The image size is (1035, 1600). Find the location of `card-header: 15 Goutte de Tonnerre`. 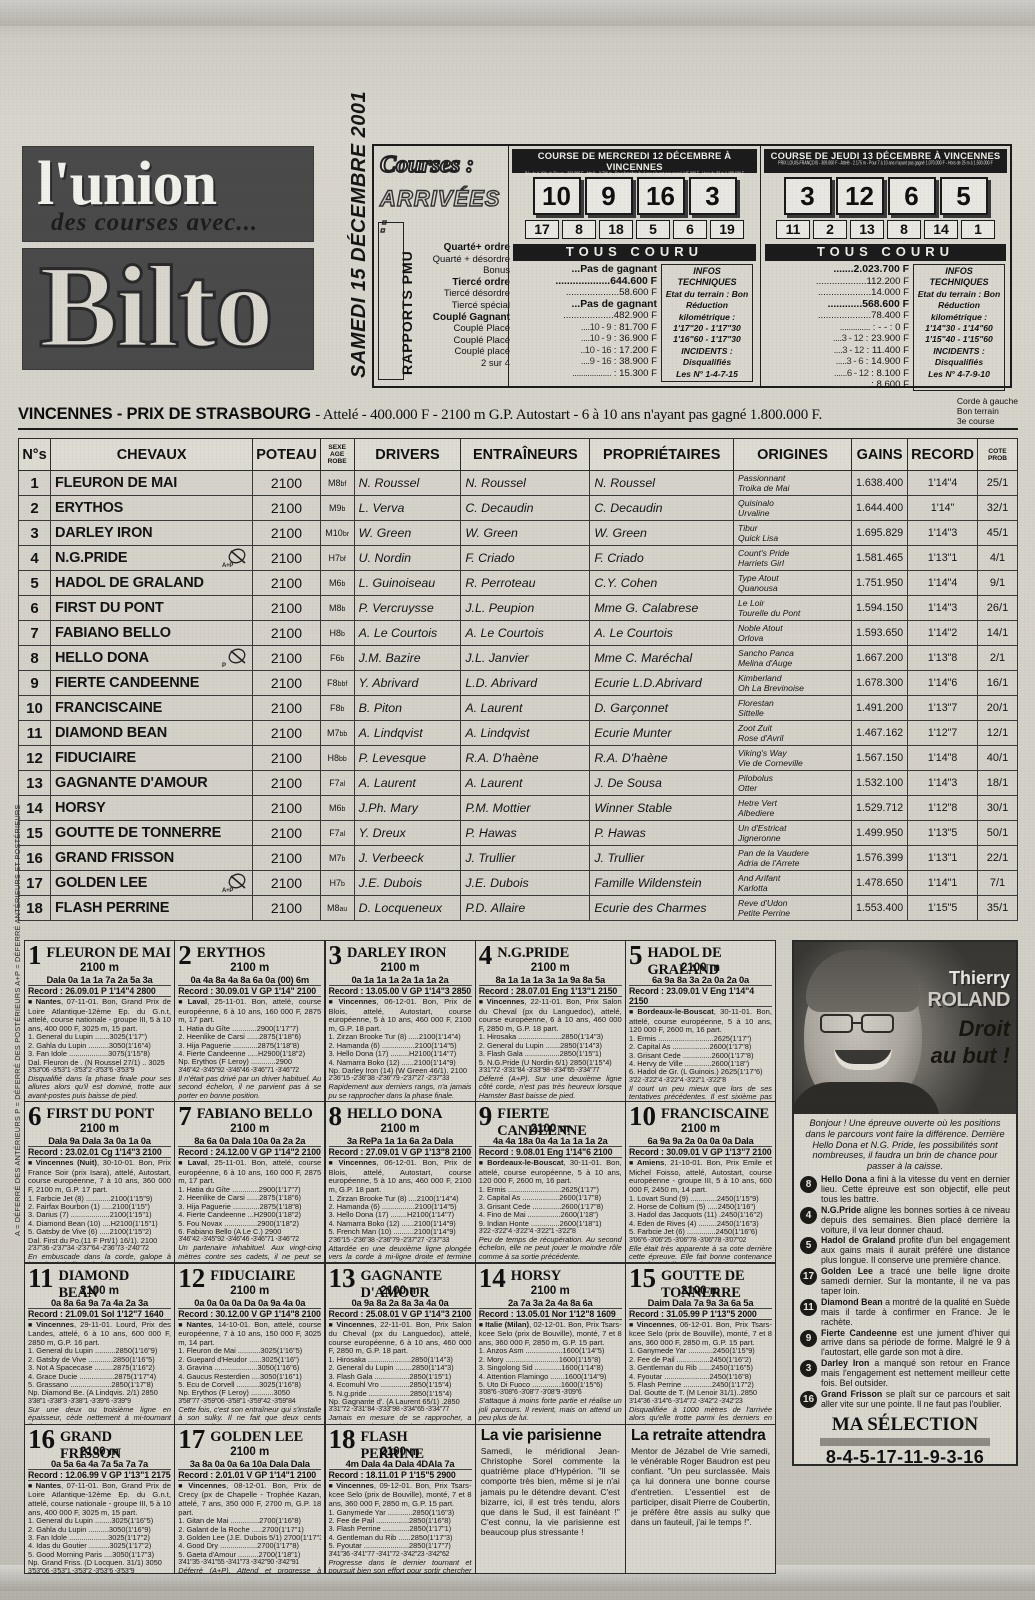

card-header: 15 Goutte de Tonnerre is located at coordinates (700, 1282).